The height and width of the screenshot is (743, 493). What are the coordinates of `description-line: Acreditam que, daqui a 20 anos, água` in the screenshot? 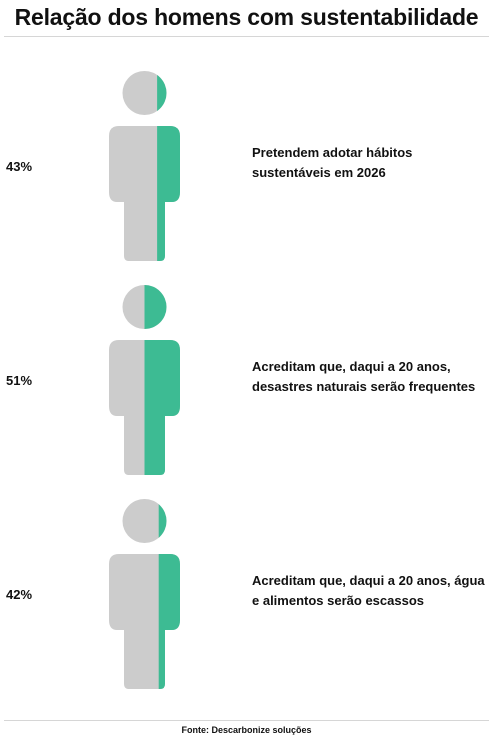 It's located at (368, 580).